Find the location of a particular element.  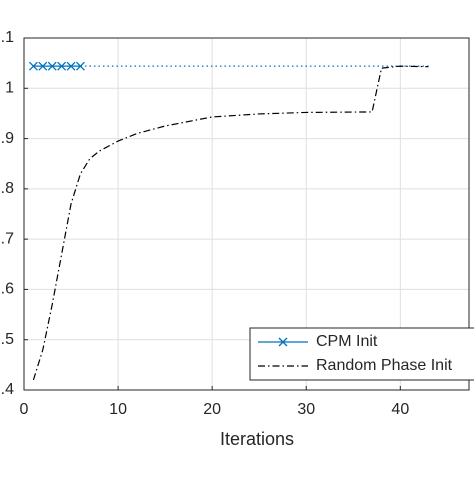

x-tick-label: 30 is located at coordinates (306, 409).